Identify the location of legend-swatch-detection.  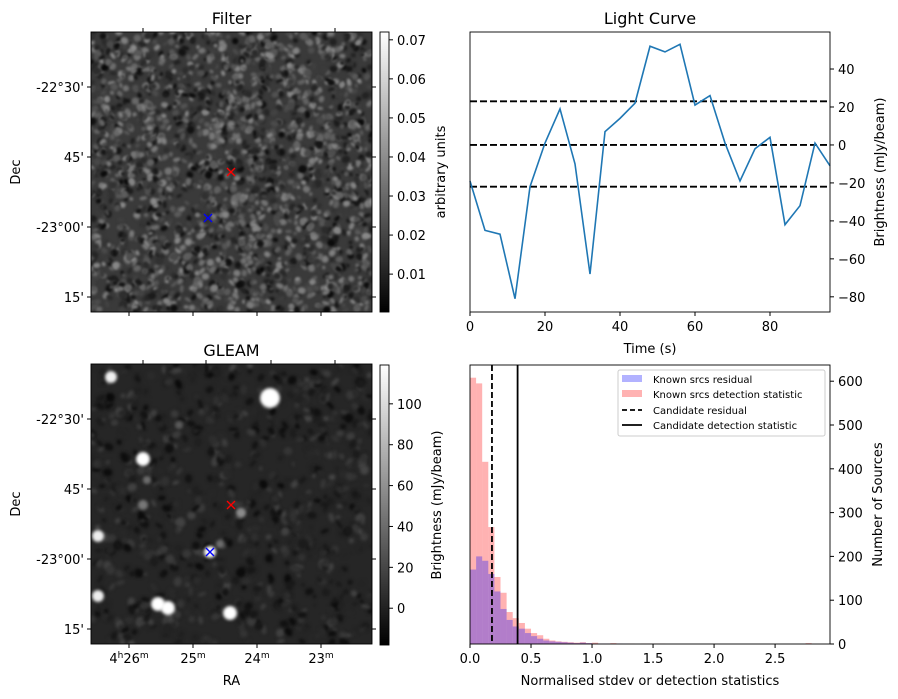
(632, 393).